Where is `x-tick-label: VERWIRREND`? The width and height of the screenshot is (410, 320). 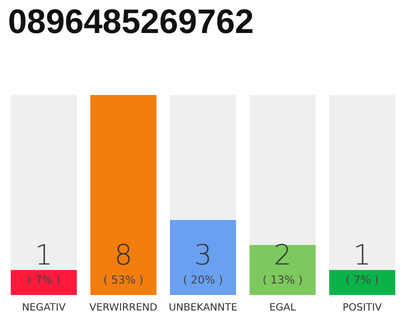
x-tick-label: VERWIRREND is located at coordinates (123, 308).